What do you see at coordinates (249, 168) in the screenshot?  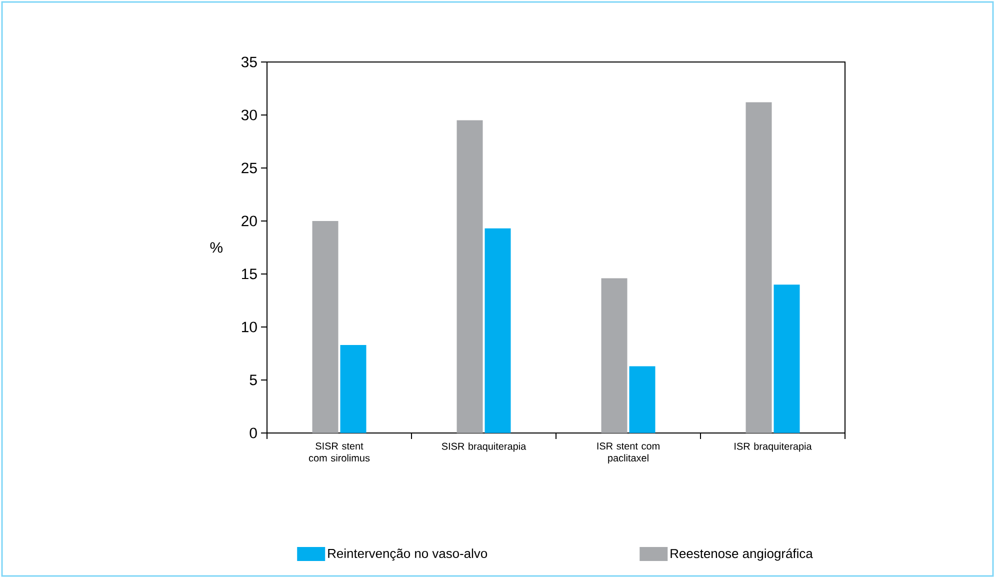 I see `y-tick-label: 25` at bounding box center [249, 168].